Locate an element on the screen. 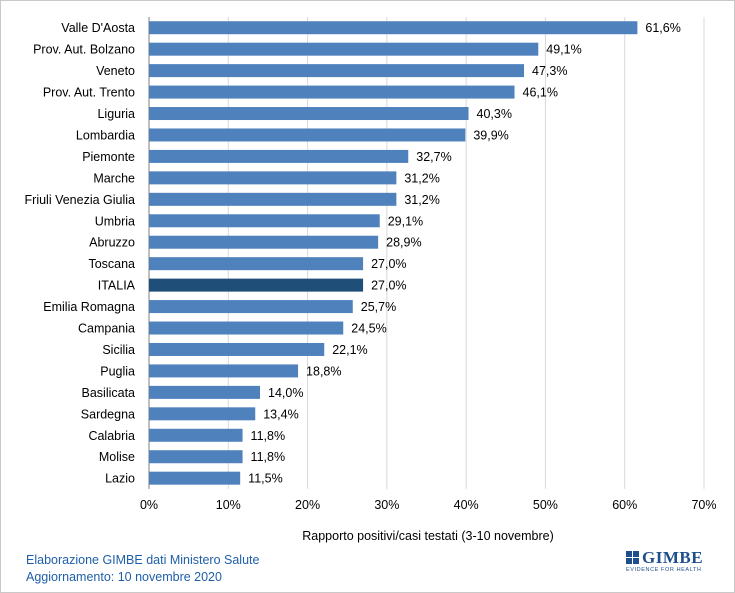 This screenshot has width=735, height=593. category-label: Sicilia is located at coordinates (118, 350).